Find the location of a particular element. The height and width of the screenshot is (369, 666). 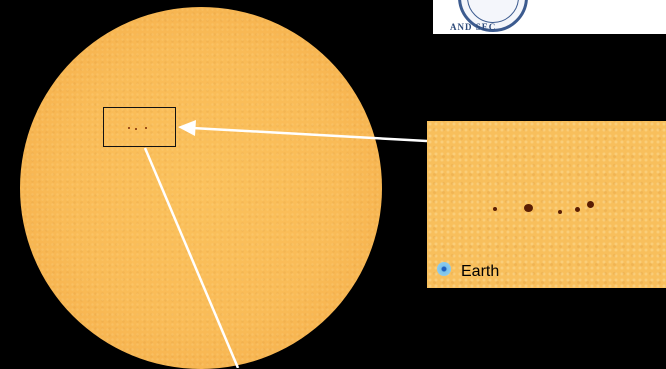

seal-text: AND SEC is located at coordinates (473, 27).